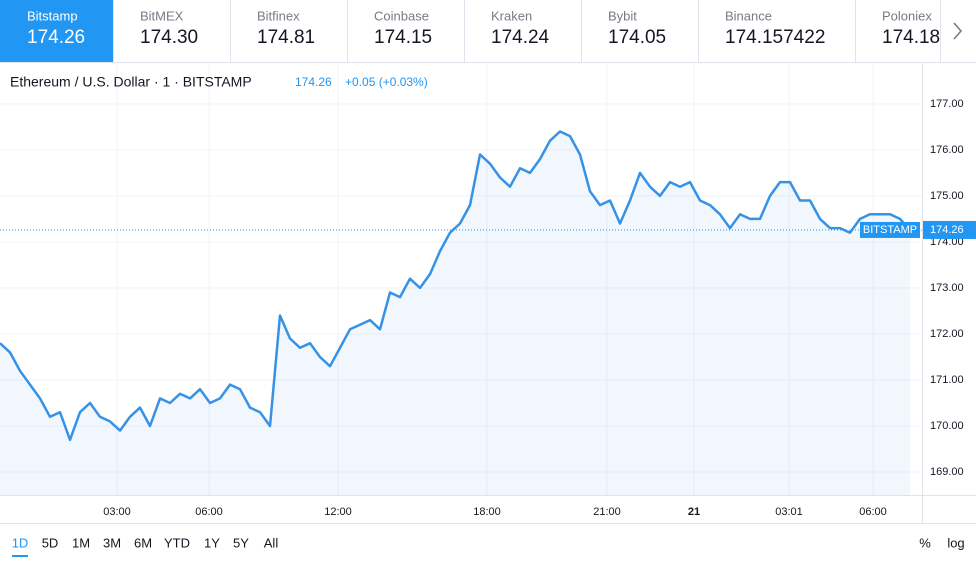 The width and height of the screenshot is (976, 562). Describe the element at coordinates (20, 542) in the screenshot. I see `range-button: 1D` at that location.